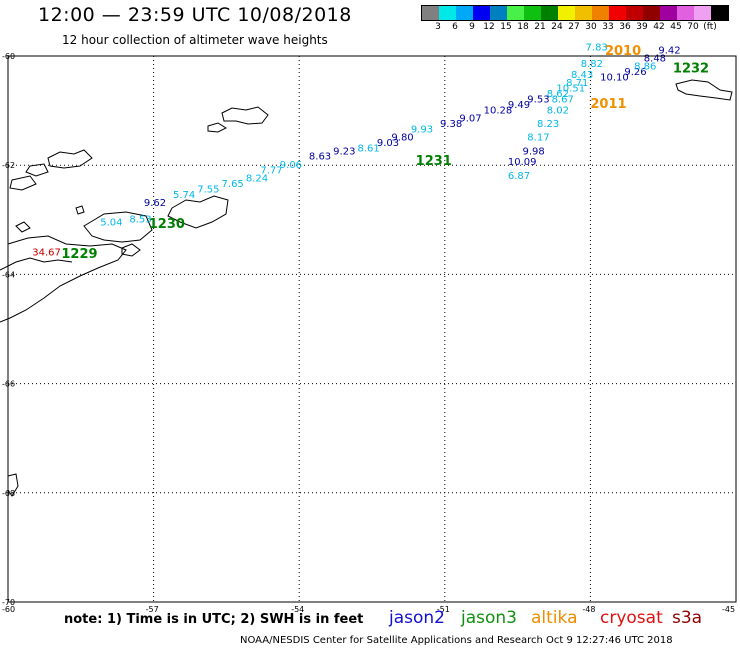 Image resolution: width=740 pixels, height=650 pixels. Describe the element at coordinates (574, 27) in the screenshot. I see `legend-label-8: 27` at that location.